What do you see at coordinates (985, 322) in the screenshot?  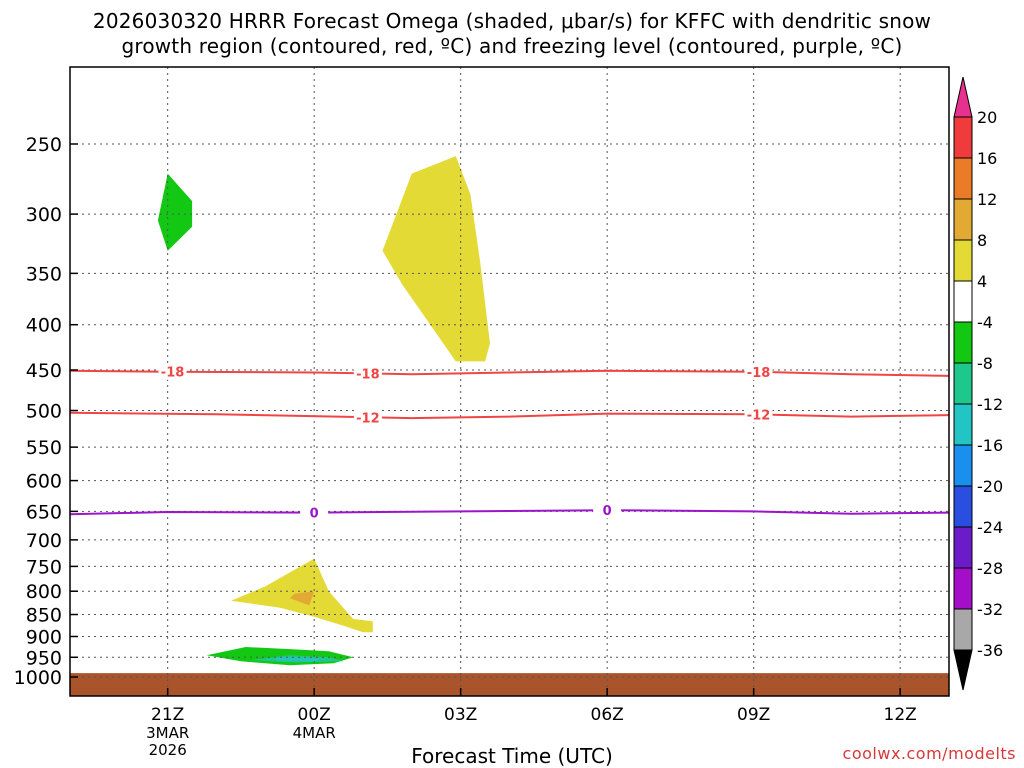 I see `colorbar-label-5: -4` at bounding box center [985, 322].